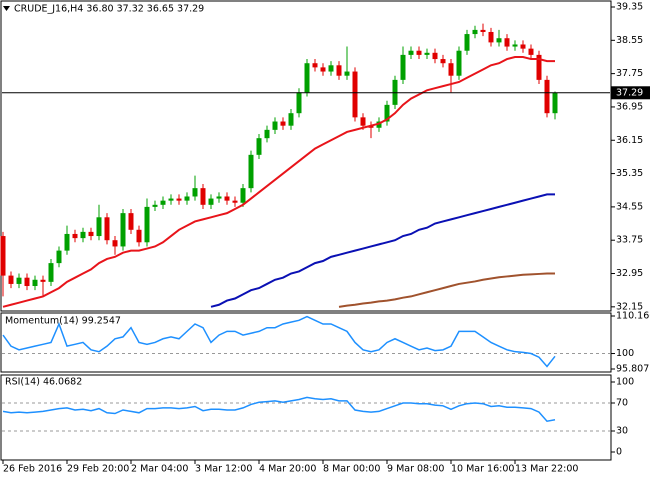 The image size is (650, 480). What do you see at coordinates (629, 73) in the screenshot?
I see `y-tick-label: 37.75` at bounding box center [629, 73].